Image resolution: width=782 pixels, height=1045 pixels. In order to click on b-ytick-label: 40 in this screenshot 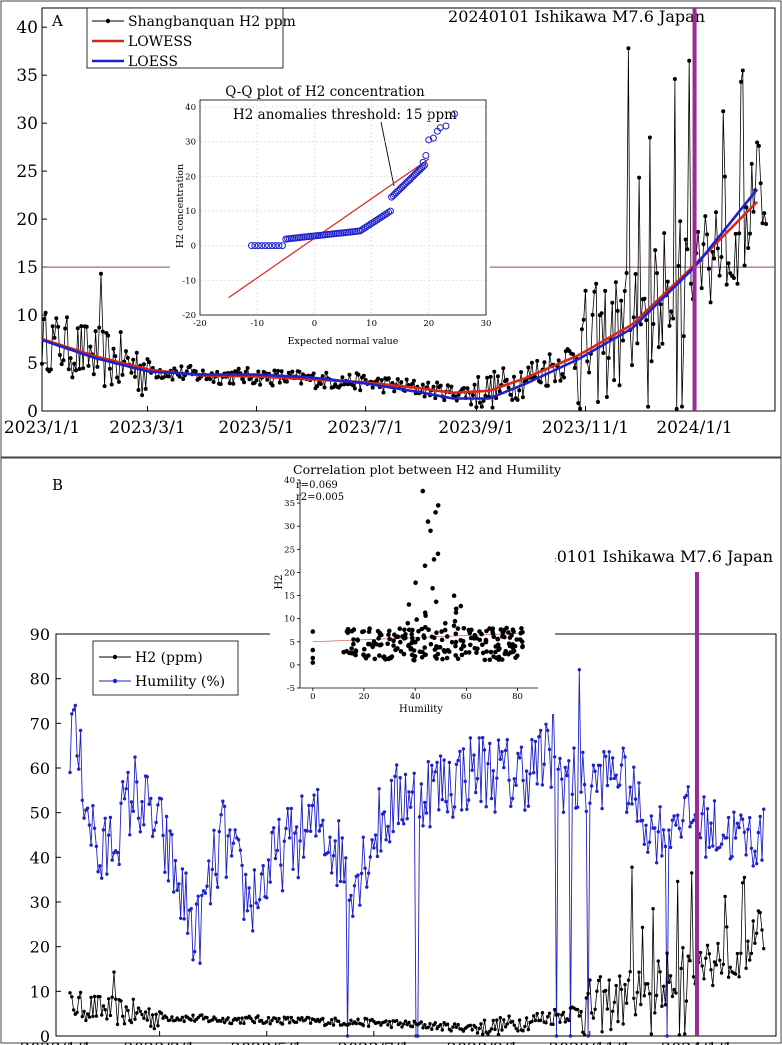, I will do `click(40, 857)`.